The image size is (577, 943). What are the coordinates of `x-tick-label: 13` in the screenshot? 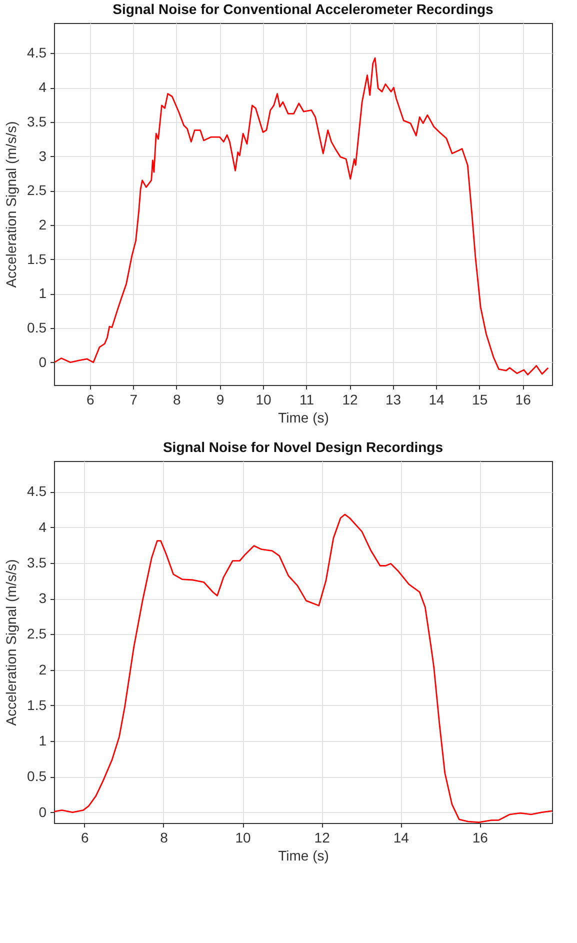 It's located at (393, 400).